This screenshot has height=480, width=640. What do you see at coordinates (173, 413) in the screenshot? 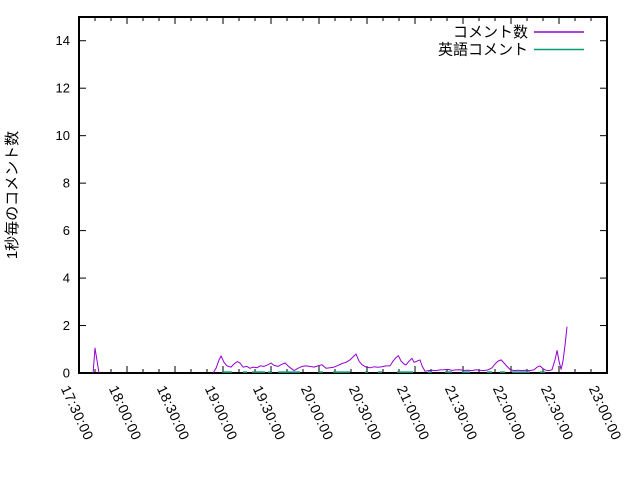
I see `x-tick-label: 18:30:00` at bounding box center [173, 413].